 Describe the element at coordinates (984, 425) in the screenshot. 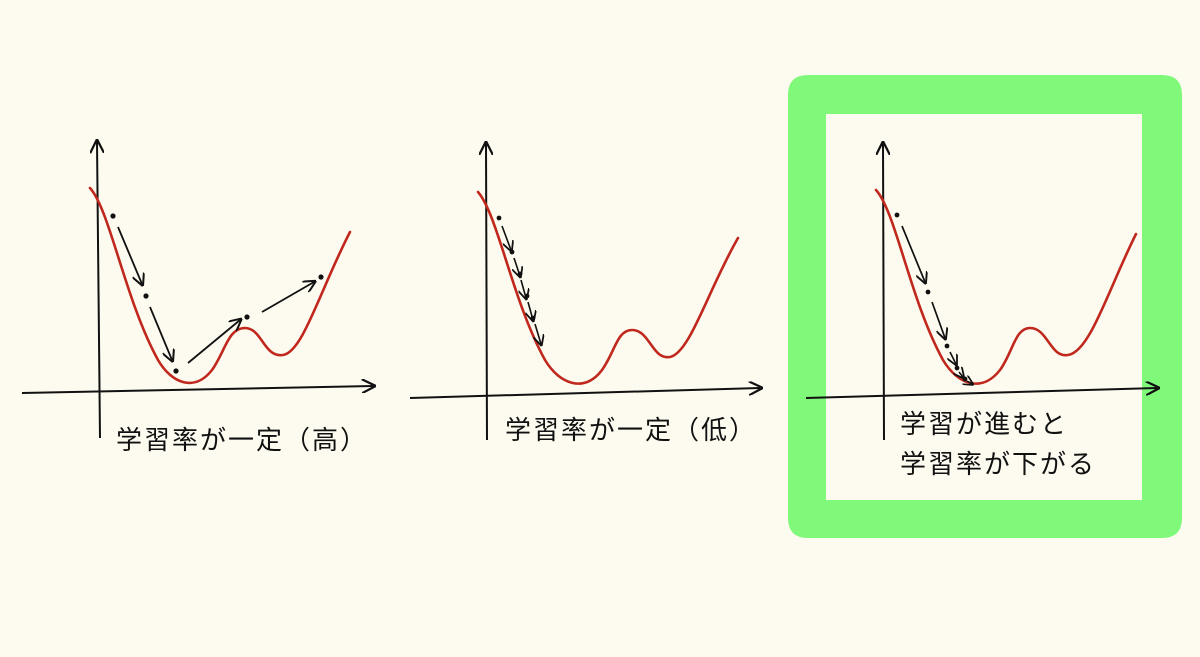

I see `caption-decaying-line-1: 学習が進むと` at that location.